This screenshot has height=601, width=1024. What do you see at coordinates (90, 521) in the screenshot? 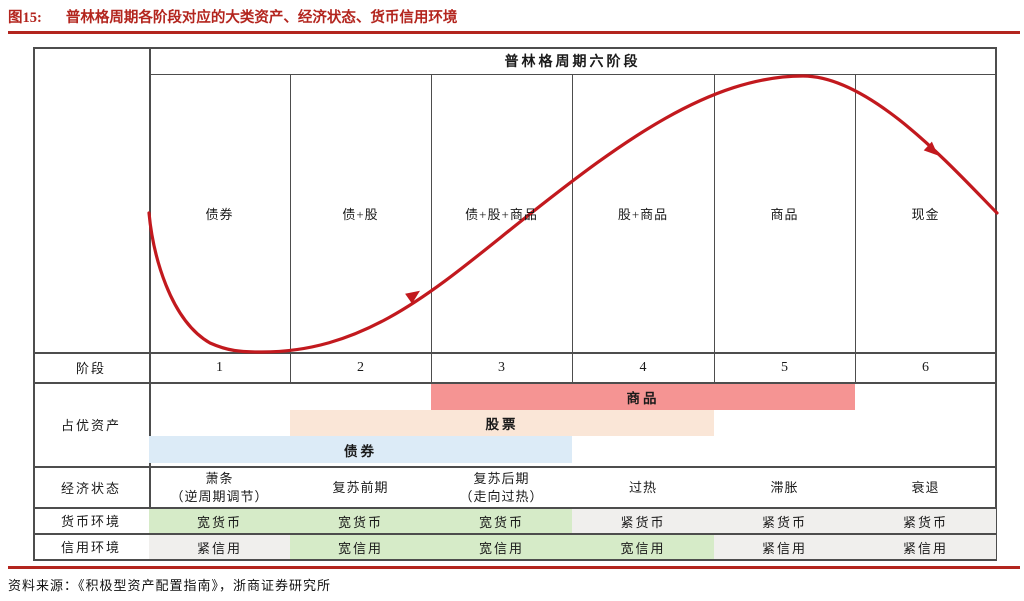
I see `row-label-money: 货币环境` at bounding box center [90, 521].